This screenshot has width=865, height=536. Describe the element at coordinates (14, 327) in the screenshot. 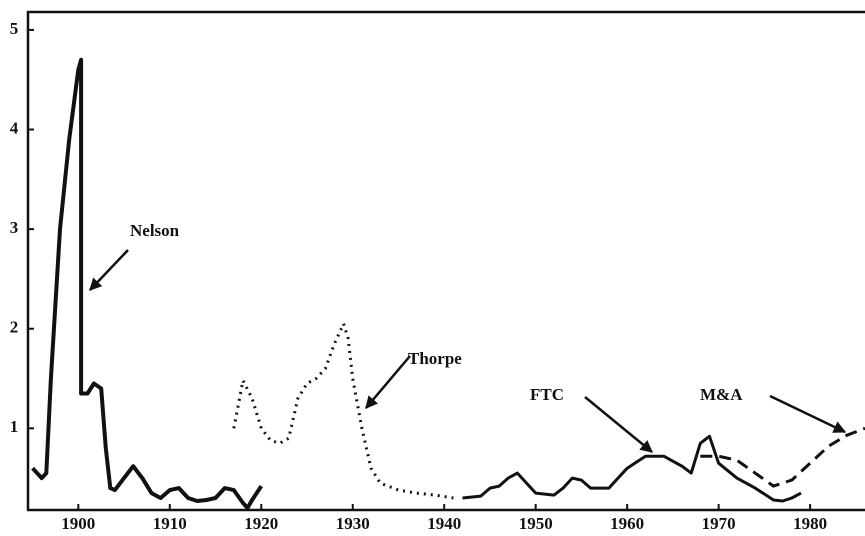

I see `y-tick-label: 2` at that location.